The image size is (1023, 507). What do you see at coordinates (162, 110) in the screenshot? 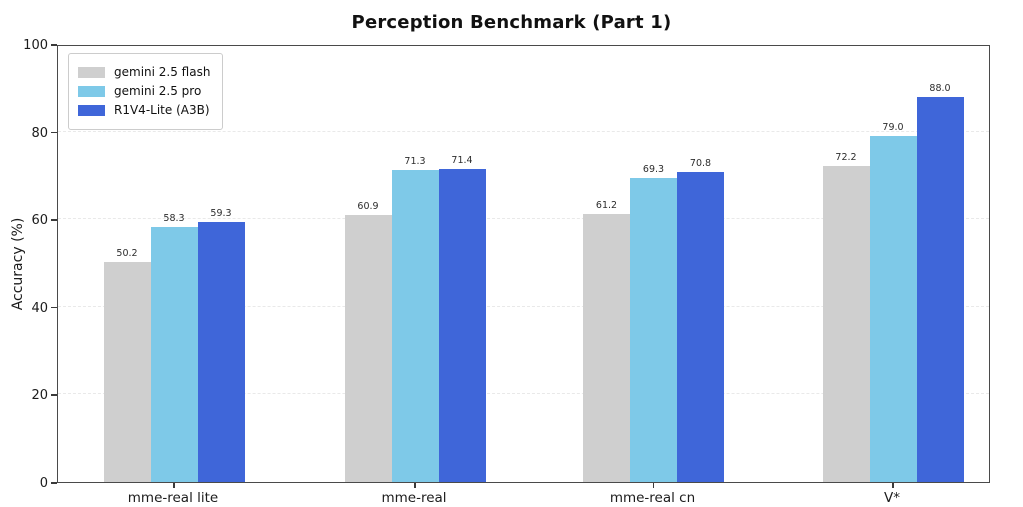
I see `legend-label: R1V4-Lite (A3B)` at bounding box center [162, 110].